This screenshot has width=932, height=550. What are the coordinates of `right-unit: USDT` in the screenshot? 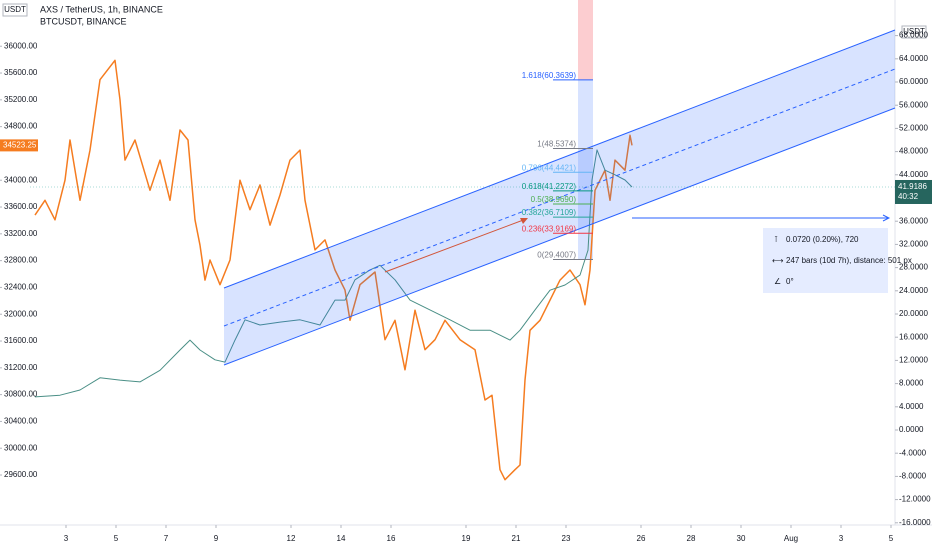 It's located at (914, 31).